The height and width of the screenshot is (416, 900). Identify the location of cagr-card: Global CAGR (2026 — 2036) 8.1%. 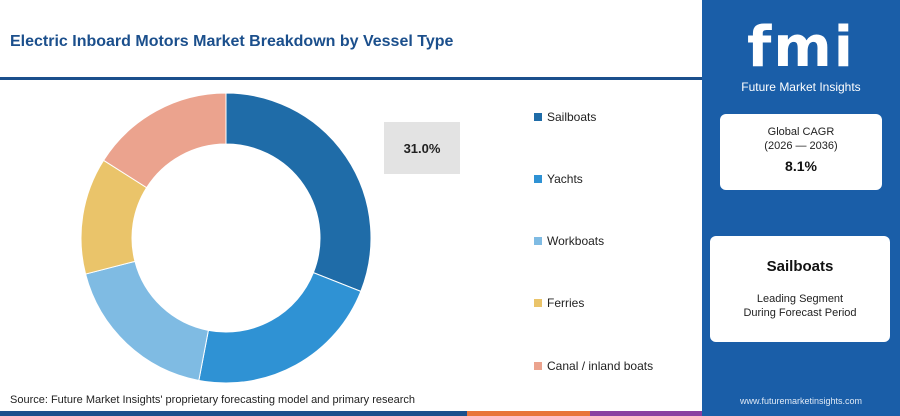
(801, 152).